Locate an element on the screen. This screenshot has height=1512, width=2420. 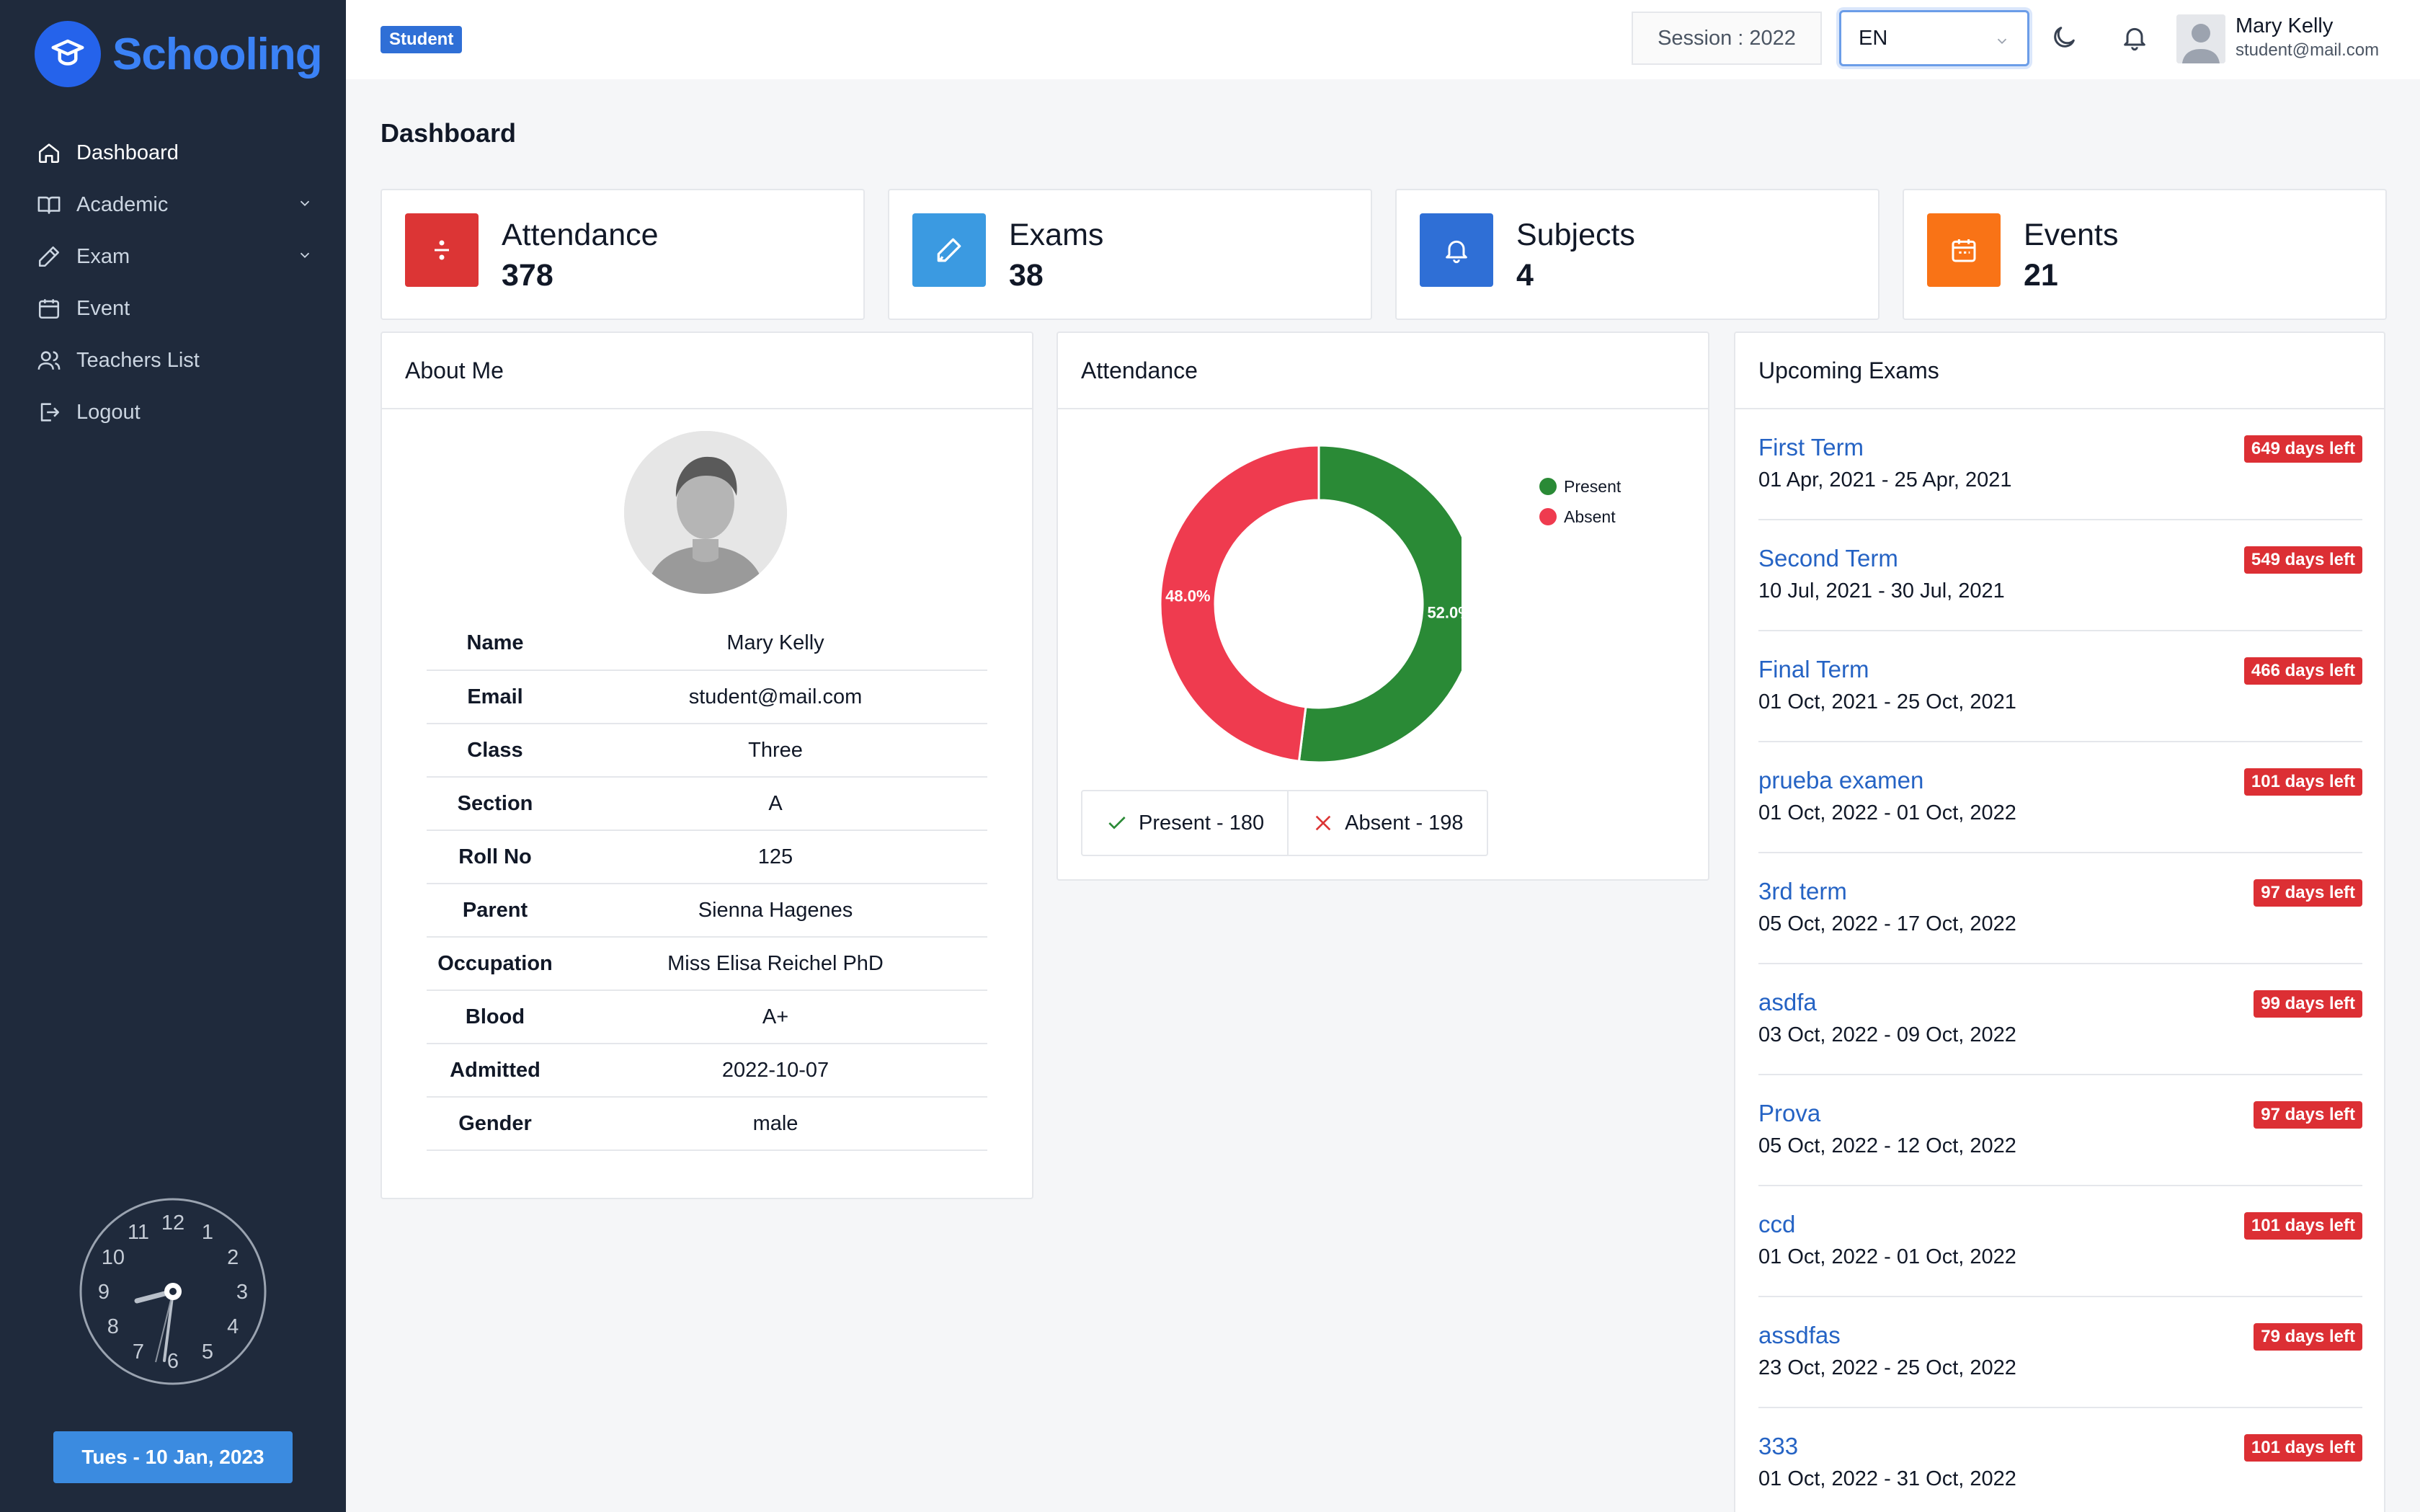
moon-icon is located at coordinates (2064, 39).